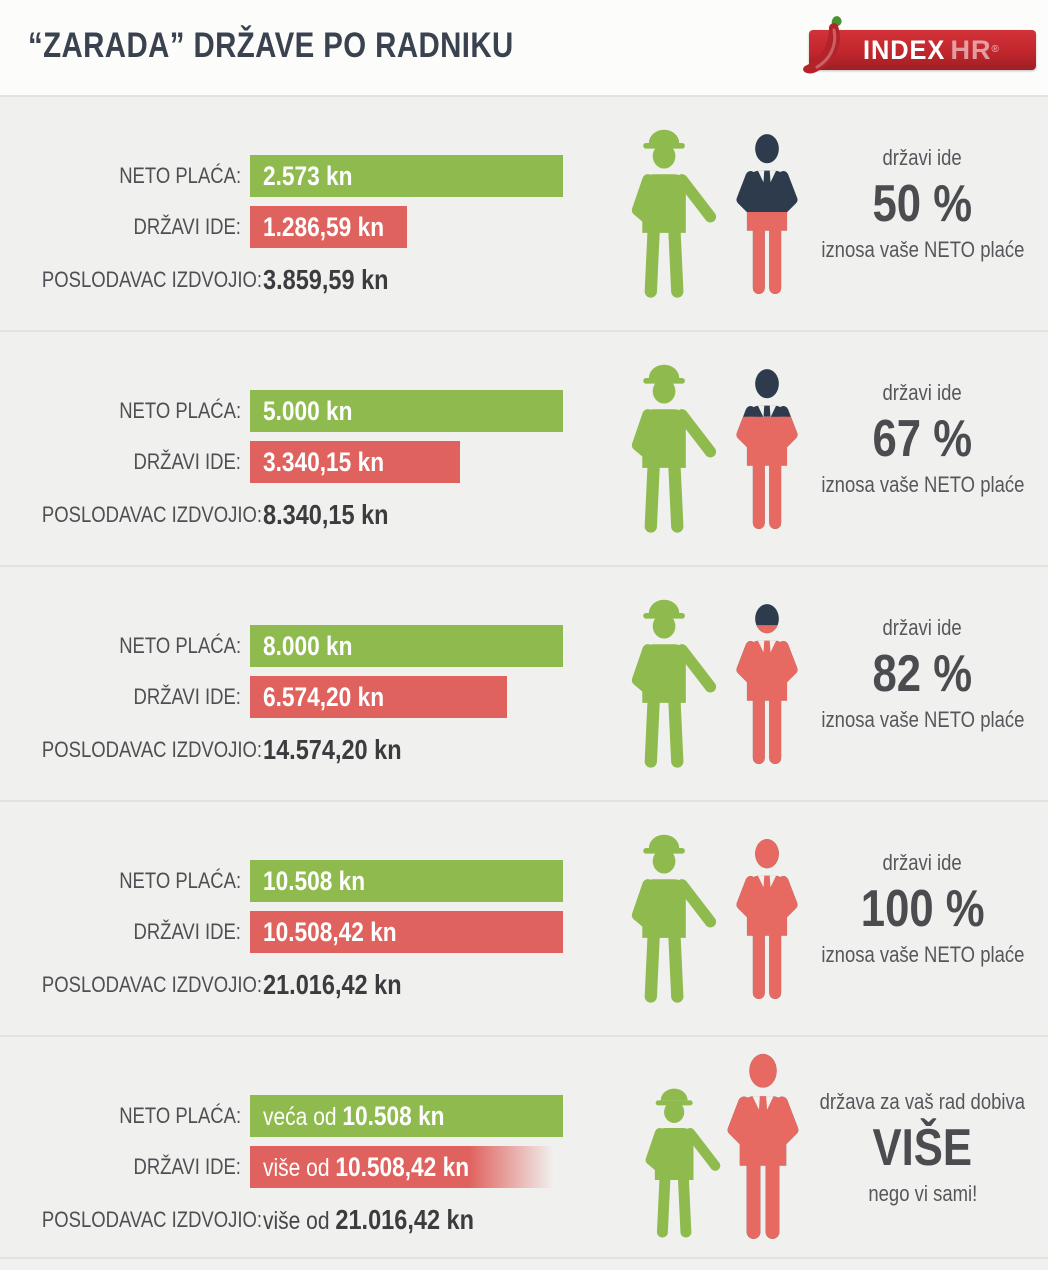 The width and height of the screenshot is (1048, 1270). What do you see at coordinates (326, 279) in the screenshot?
I see `poslodavac-value: 3.859,59 kn` at bounding box center [326, 279].